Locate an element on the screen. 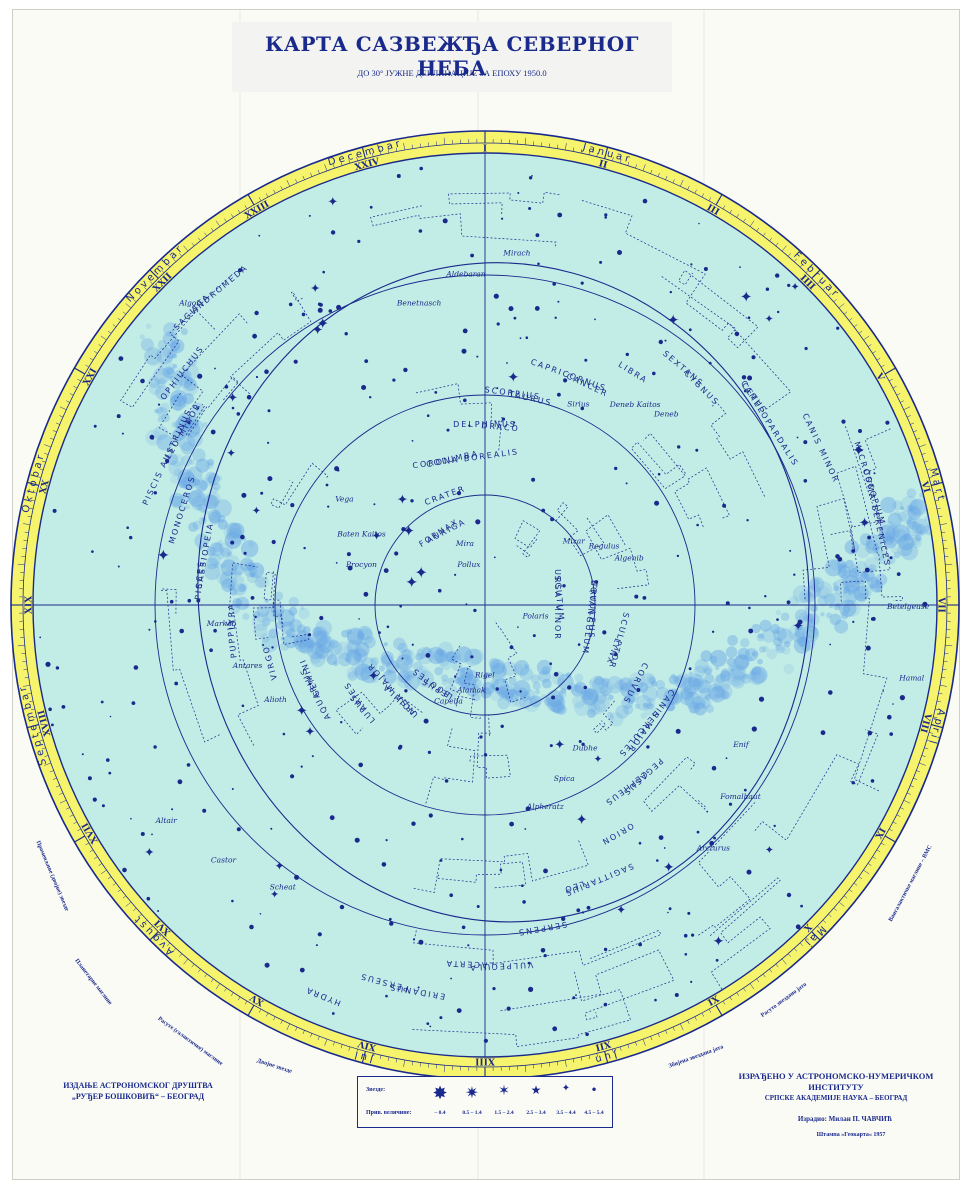 The height and width of the screenshot is (1187, 970). constellation-label: DRACO is located at coordinates (500, 427).